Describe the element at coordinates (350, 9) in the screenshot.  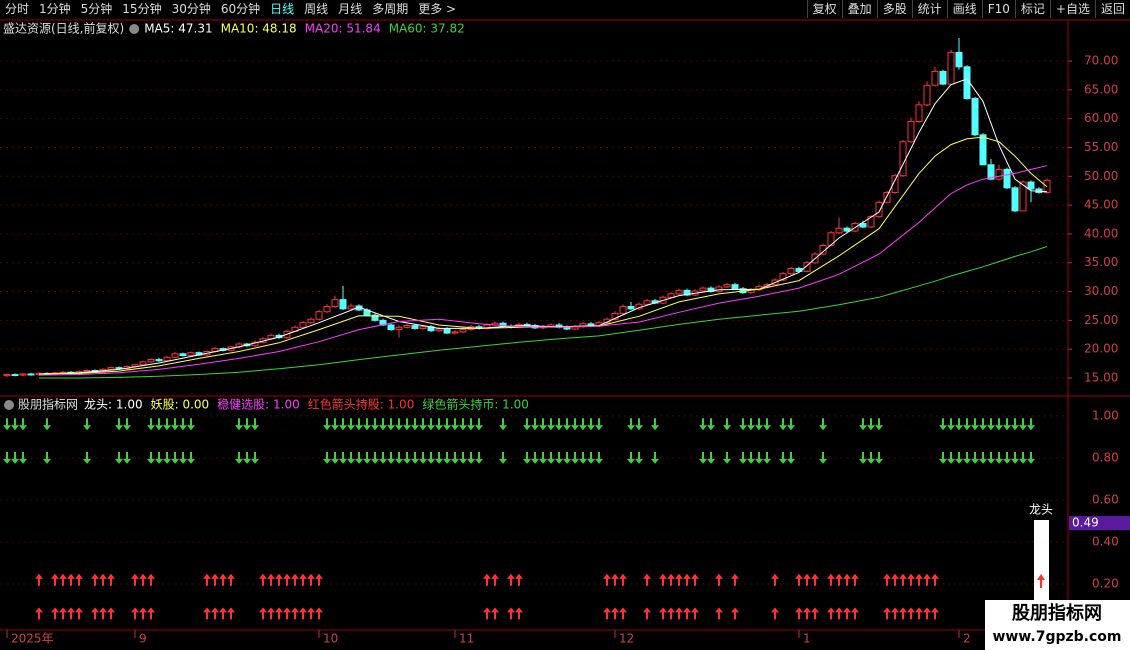
I see `period-tab: 月线` at that location.